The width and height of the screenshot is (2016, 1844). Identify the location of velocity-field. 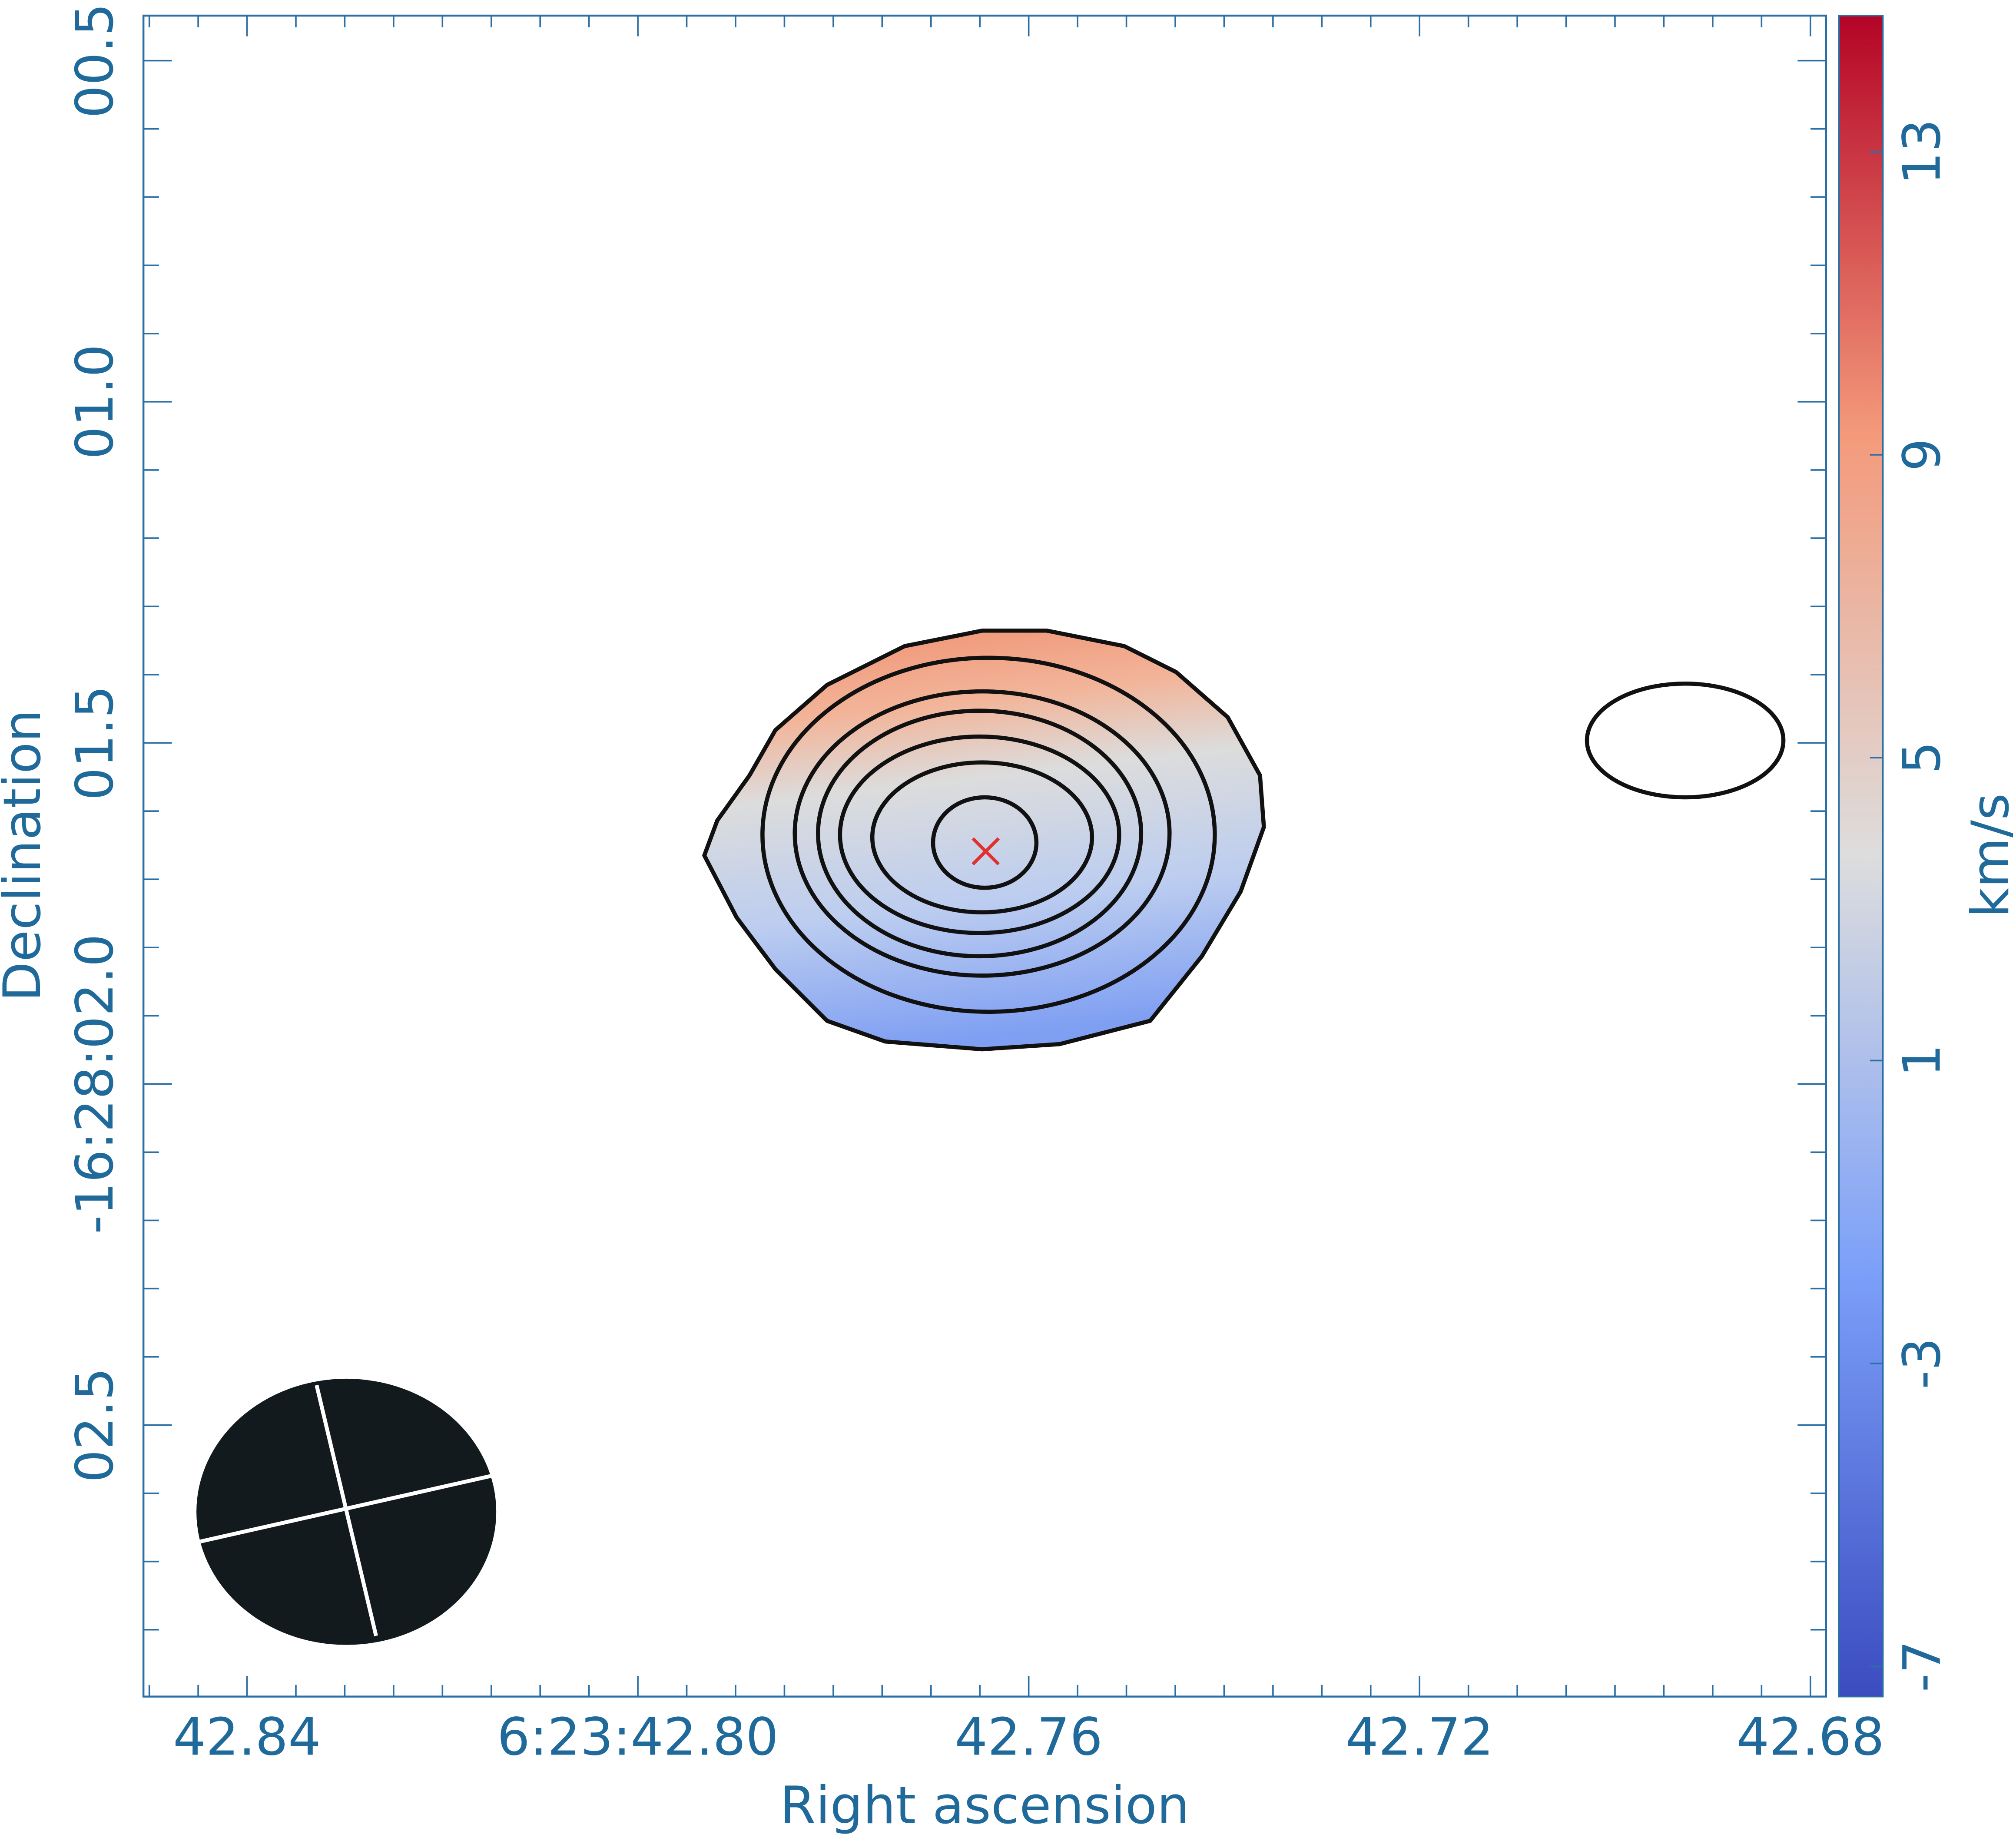
(984, 839).